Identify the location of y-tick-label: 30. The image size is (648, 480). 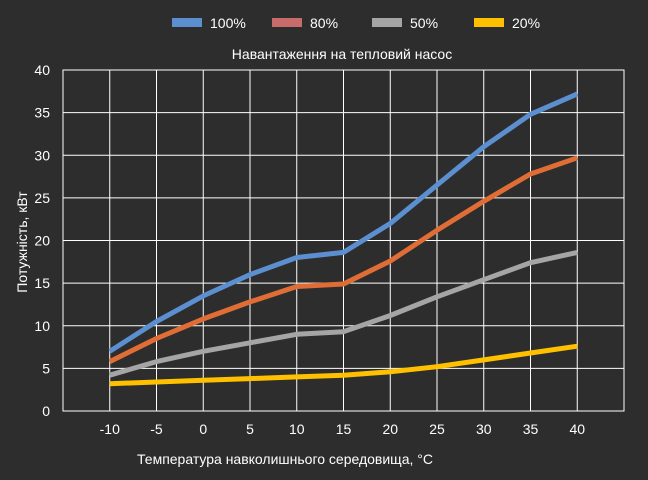
(42, 155).